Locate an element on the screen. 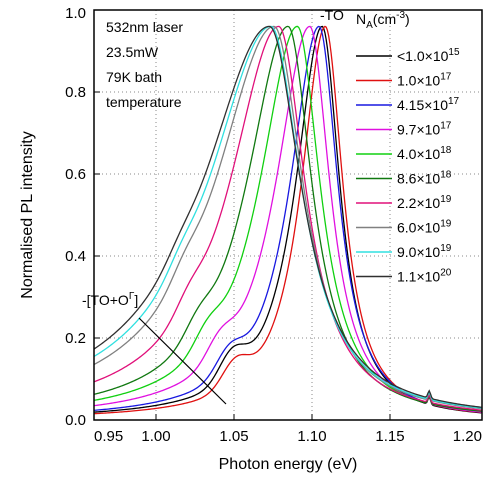 The width and height of the screenshot is (500, 477). legend-label-exp: 20 is located at coordinates (446, 273).